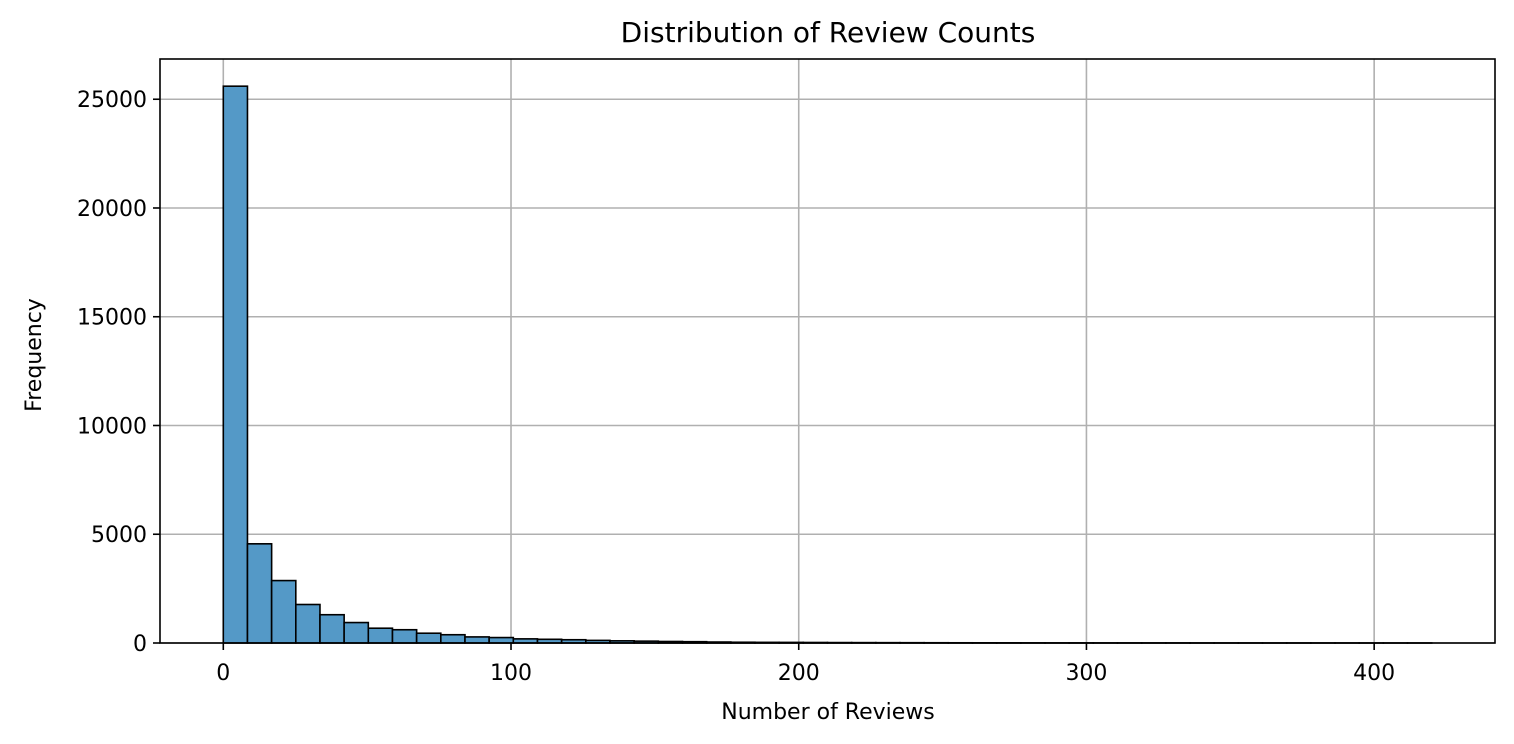  What do you see at coordinates (1374, 673) in the screenshot?
I see `x-tick-label: 400` at bounding box center [1374, 673].